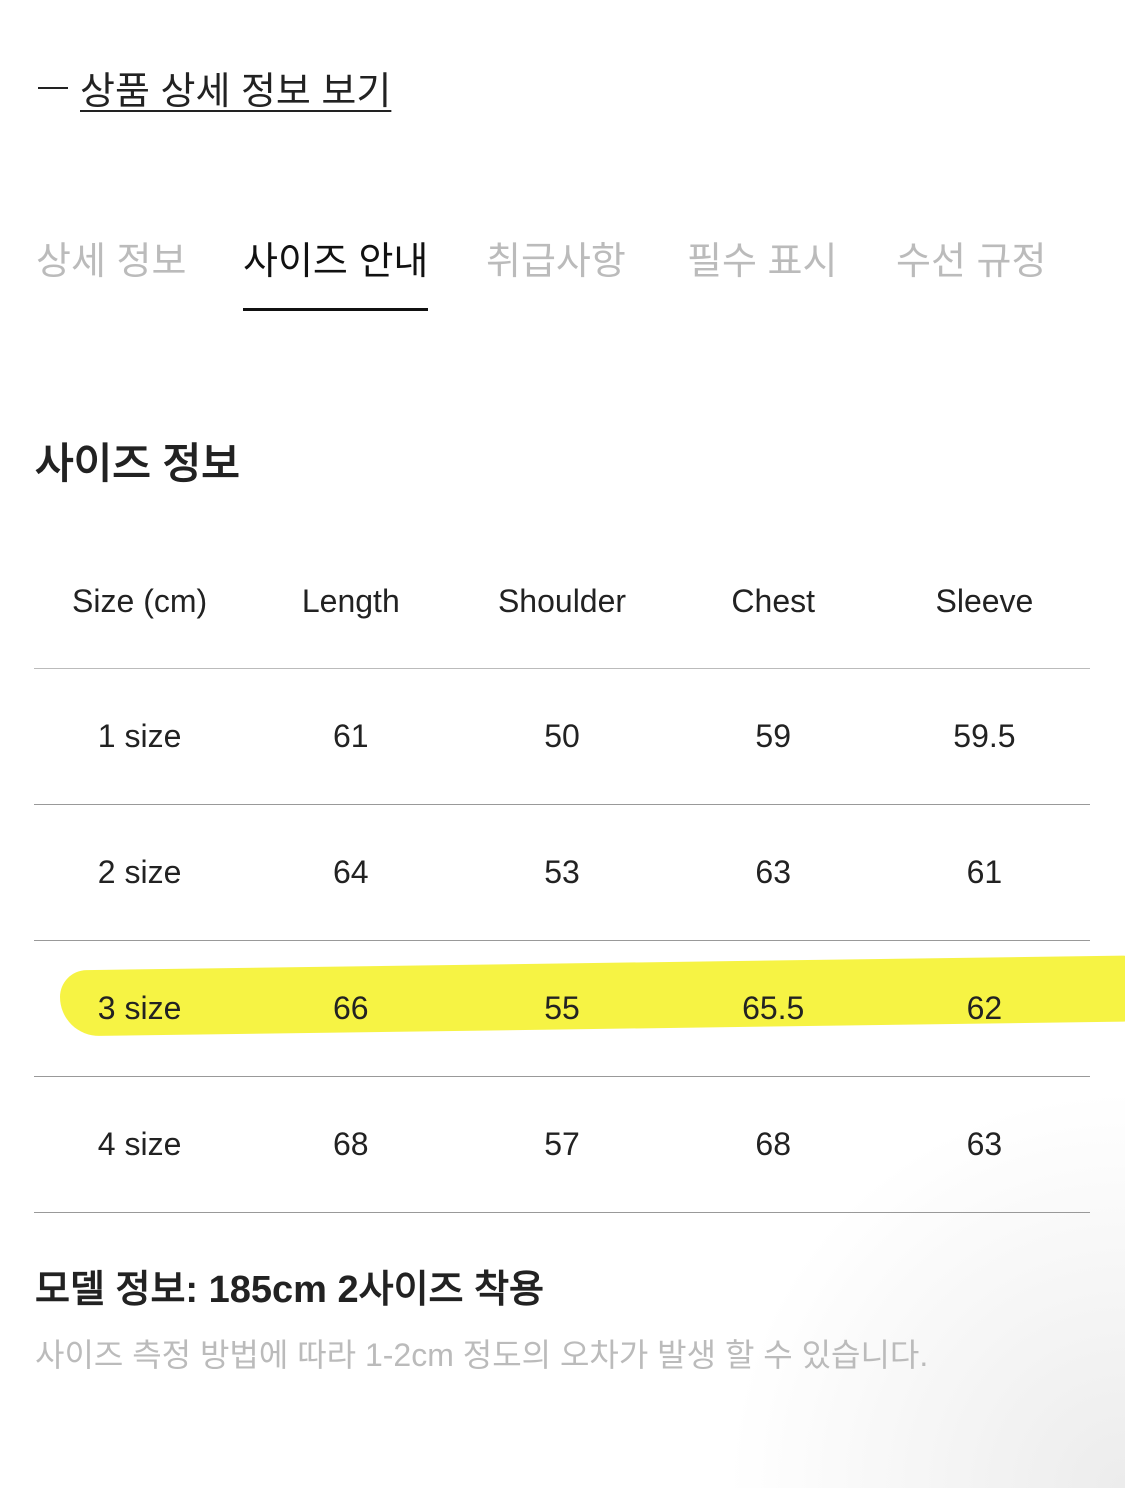 The image size is (1125, 1488). Describe the element at coordinates (762, 262) in the screenshot. I see `tab-required-info: 필수 표시` at that location.